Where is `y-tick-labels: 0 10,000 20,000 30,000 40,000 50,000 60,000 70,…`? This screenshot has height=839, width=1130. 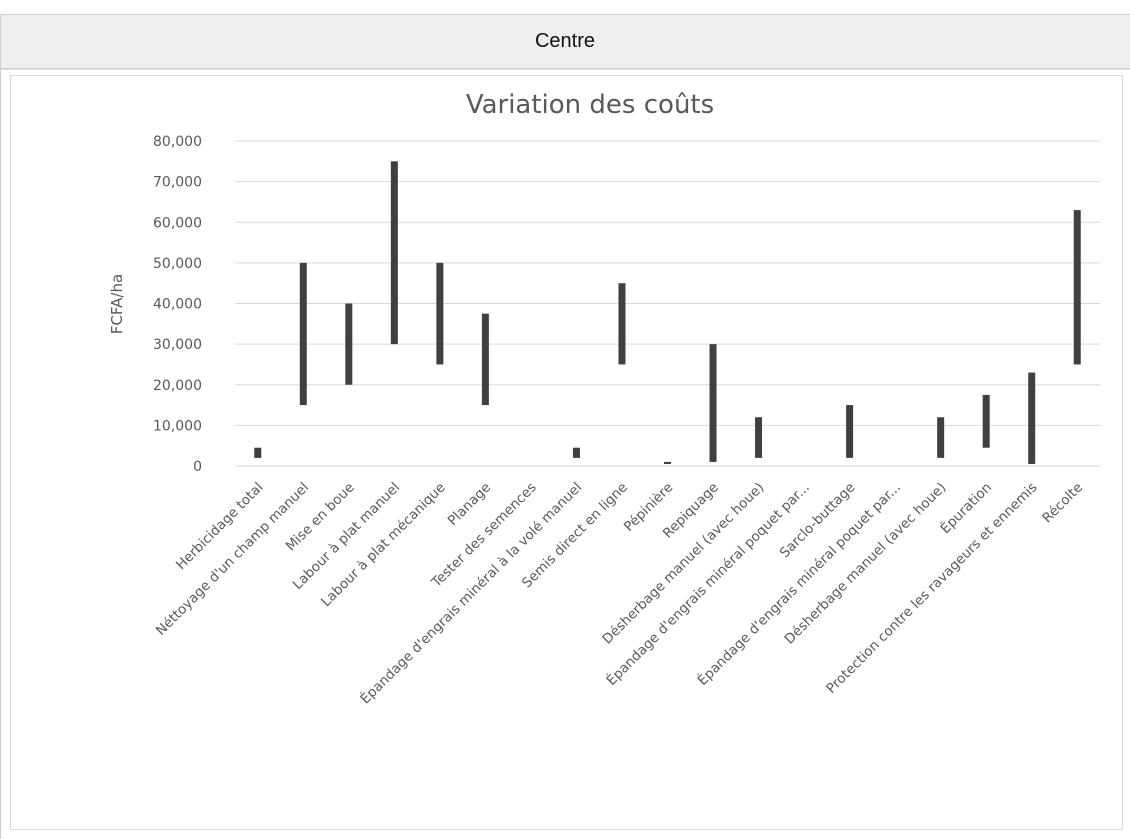 y-tick-labels: 0 10,000 20,000 30,000 40,000 50,000 60,000 70,… is located at coordinates (177, 304).